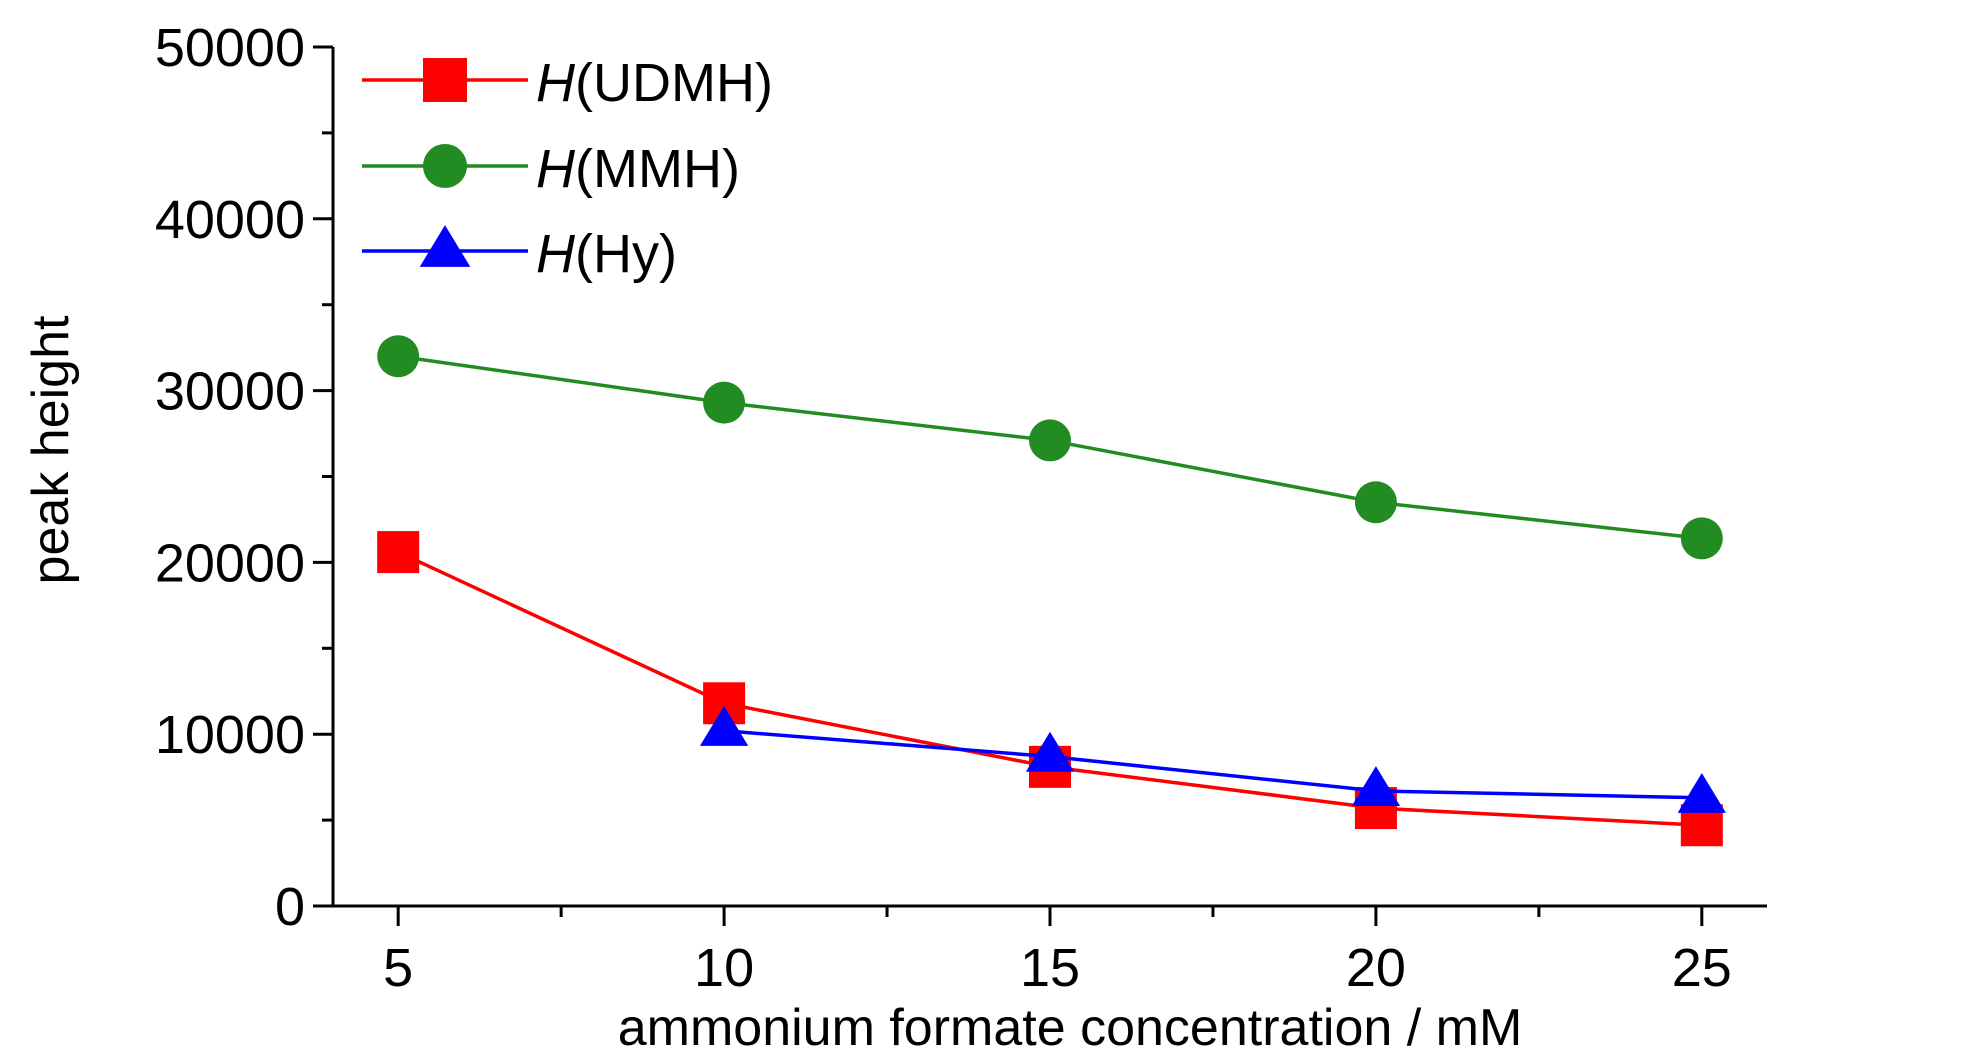 This screenshot has height=1062, width=1984. I want to click on x-tick-label: 20, so click(1376, 968).